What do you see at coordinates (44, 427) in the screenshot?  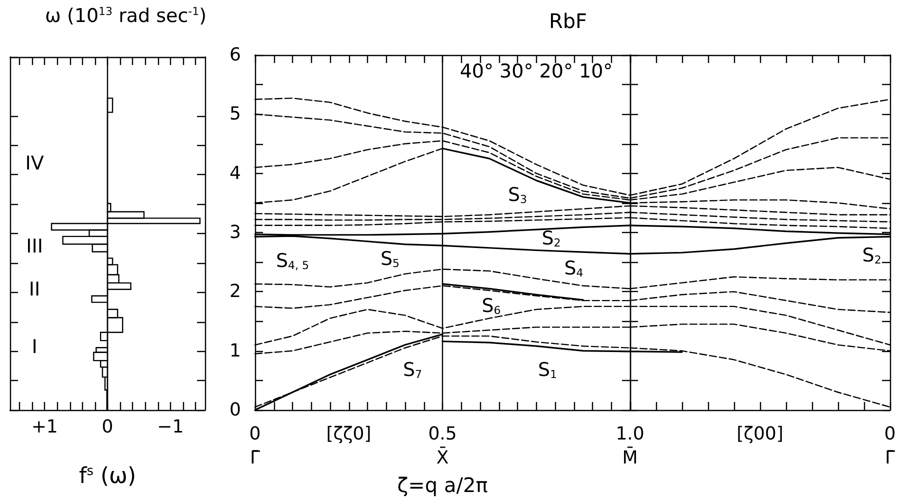 I see `x-tick-label: +1` at bounding box center [44, 427].